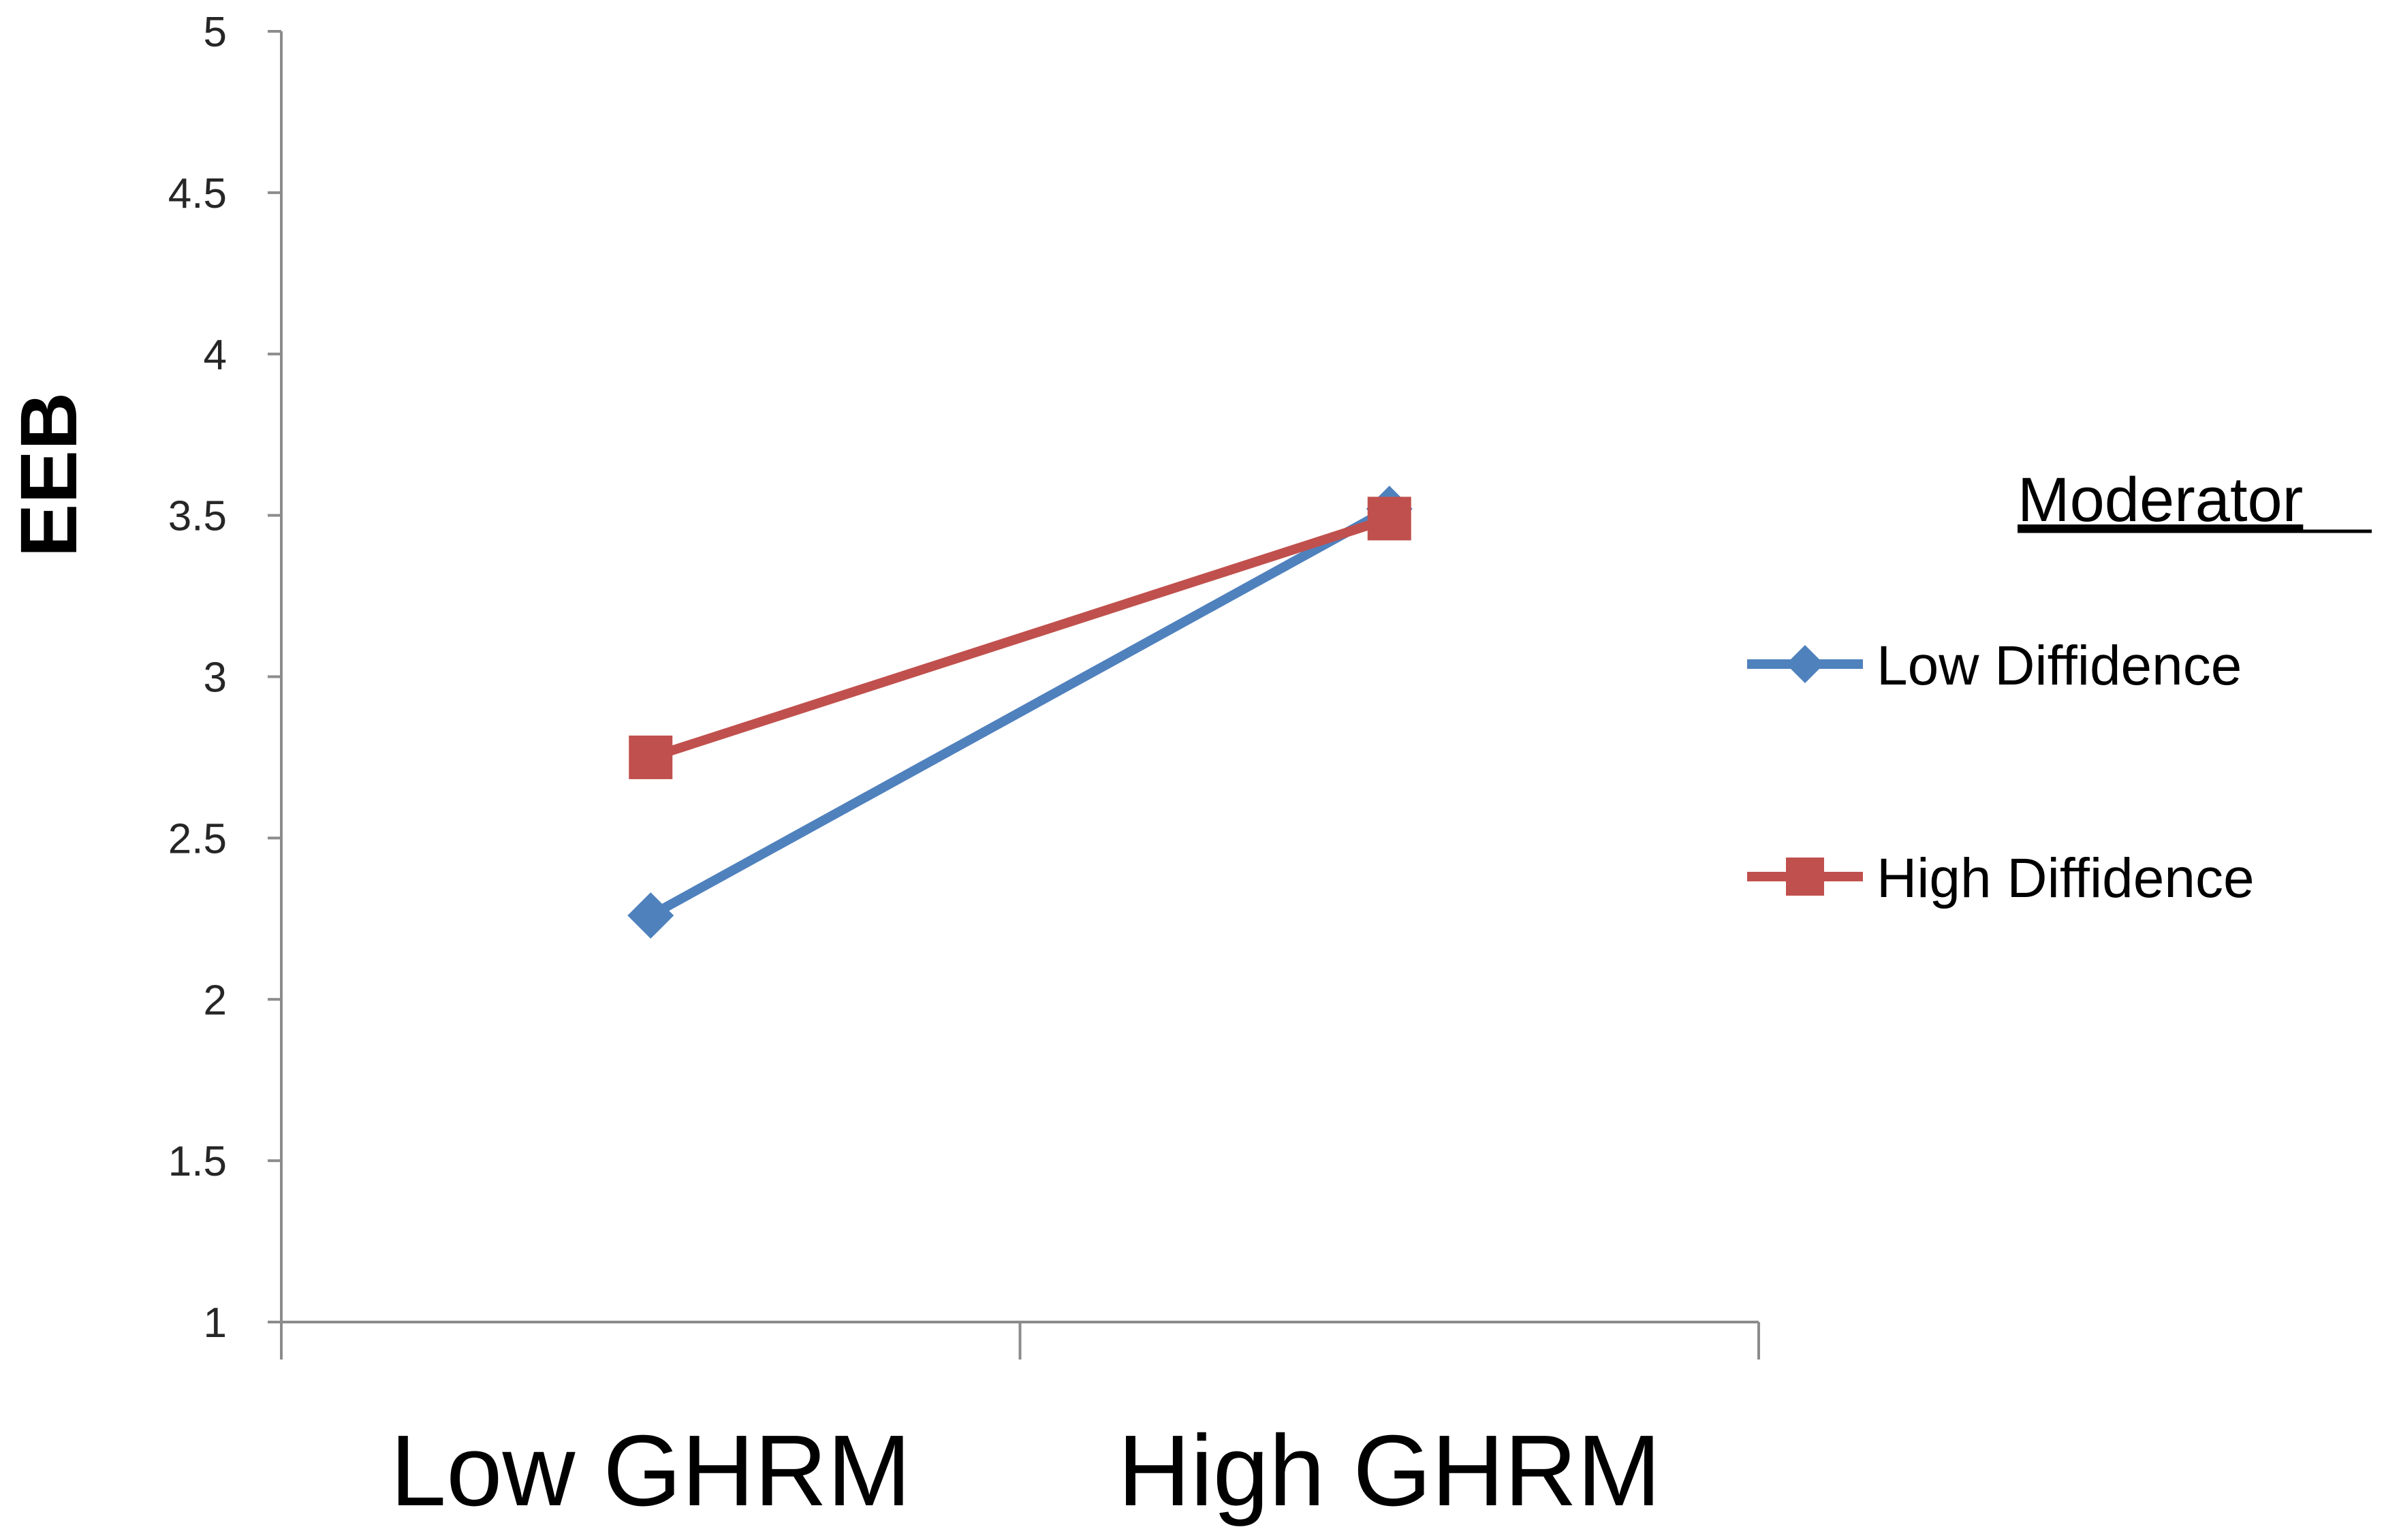  What do you see at coordinates (197, 1161) in the screenshot?
I see `y-tick-label: 1.5` at bounding box center [197, 1161].